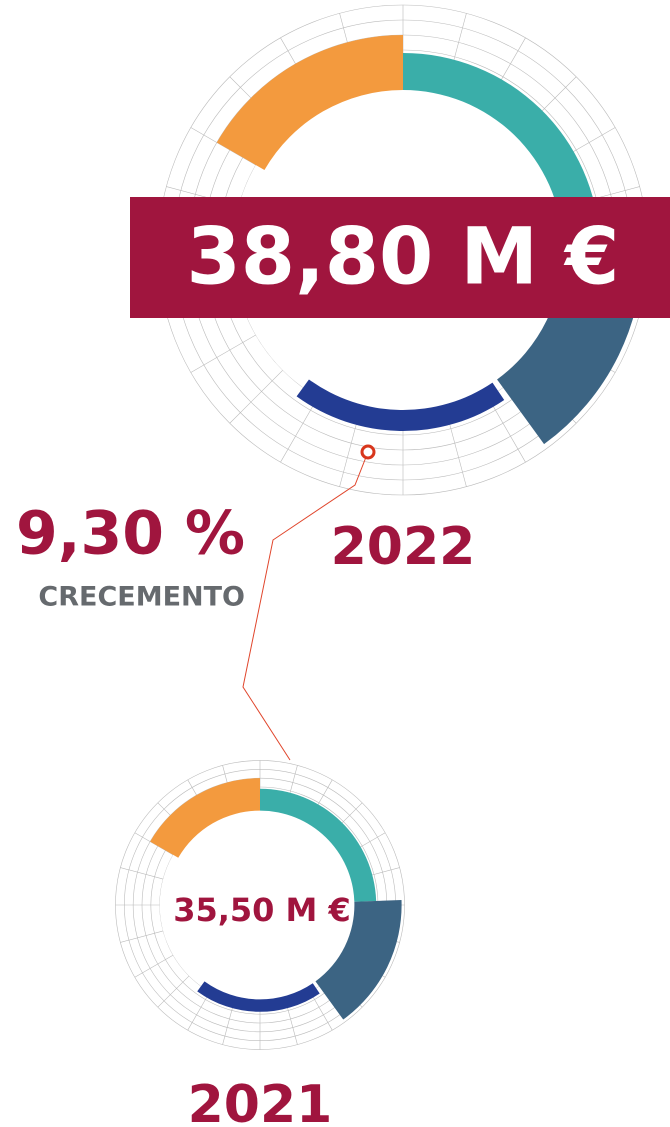 The image size is (670, 1127). I want to click on inner-fill, so click(260, 905).